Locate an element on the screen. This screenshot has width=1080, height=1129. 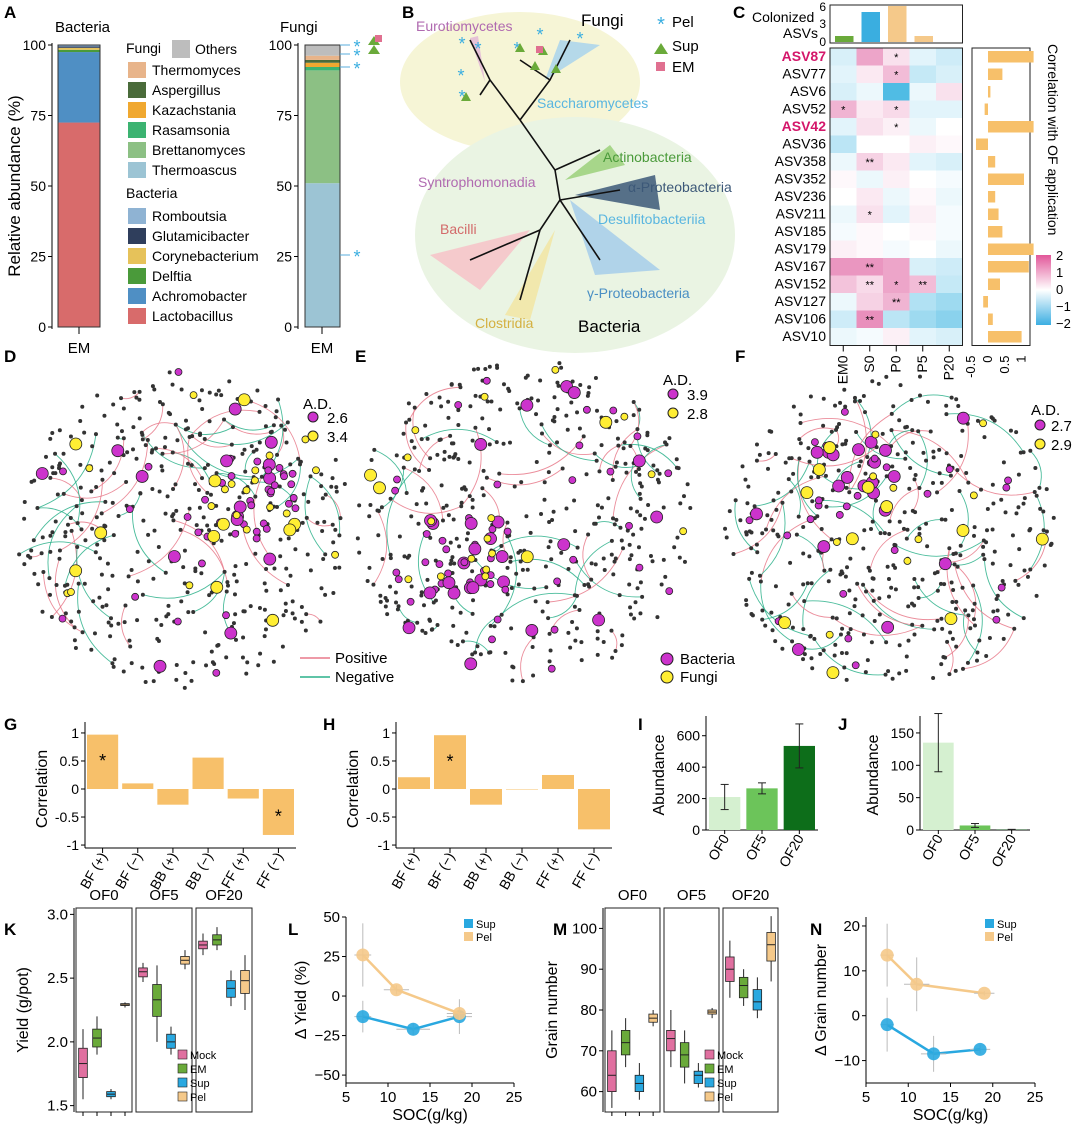
L-ytick-label: −25 is located at coordinates (327, 1036).